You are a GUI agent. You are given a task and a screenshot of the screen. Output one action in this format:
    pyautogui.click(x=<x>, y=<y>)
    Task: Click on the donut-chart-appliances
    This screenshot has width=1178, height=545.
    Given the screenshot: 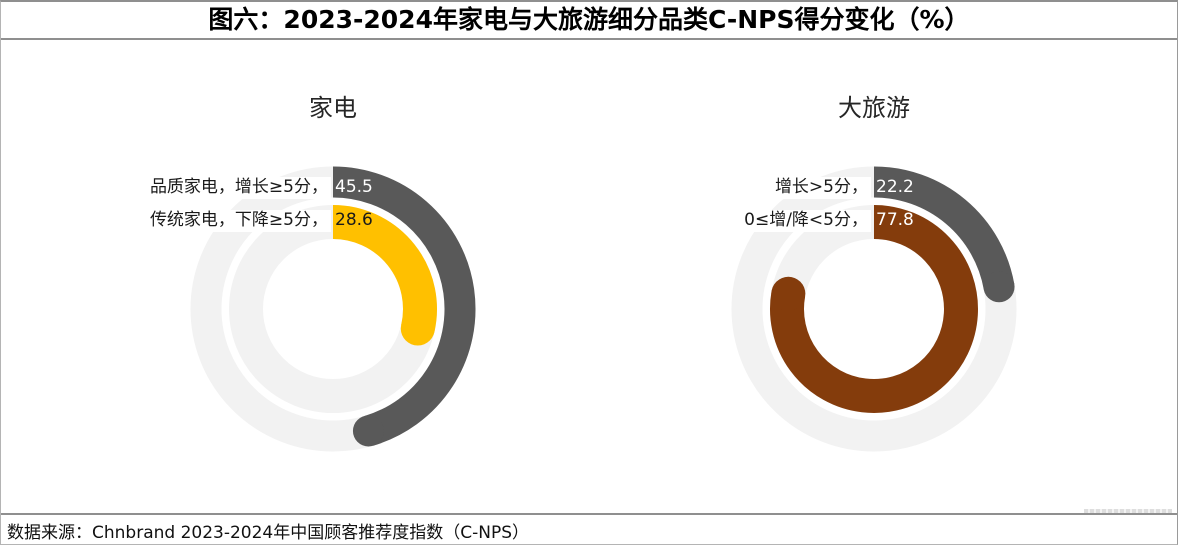 What is the action you would take?
    pyautogui.click(x=333, y=309)
    